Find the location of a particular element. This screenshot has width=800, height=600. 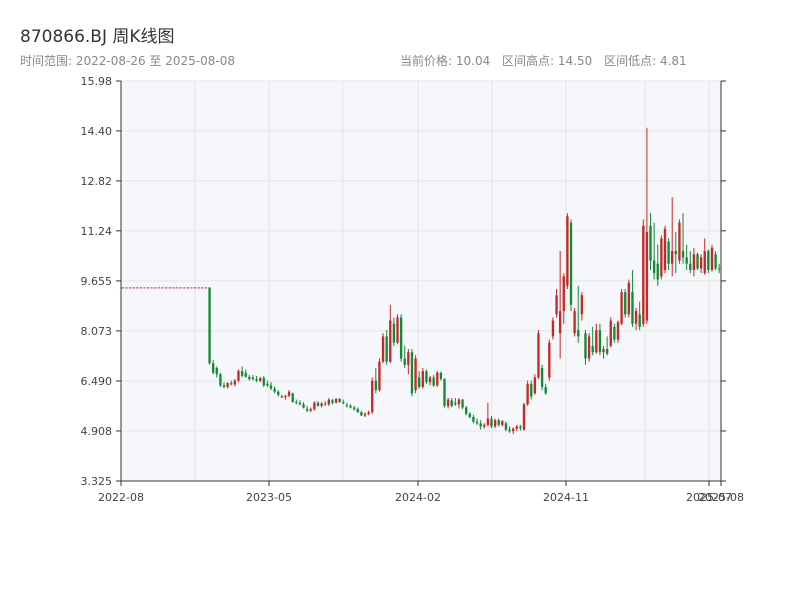

x-tick-label: 2024-11 is located at coordinates (566, 497).